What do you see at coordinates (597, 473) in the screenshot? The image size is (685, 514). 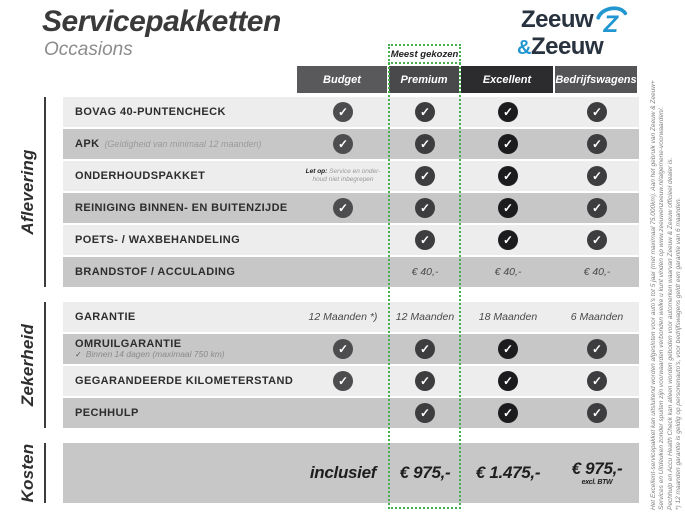 I see `kosten-bedrijfswagens: € 975,- excl. BTW` at bounding box center [597, 473].